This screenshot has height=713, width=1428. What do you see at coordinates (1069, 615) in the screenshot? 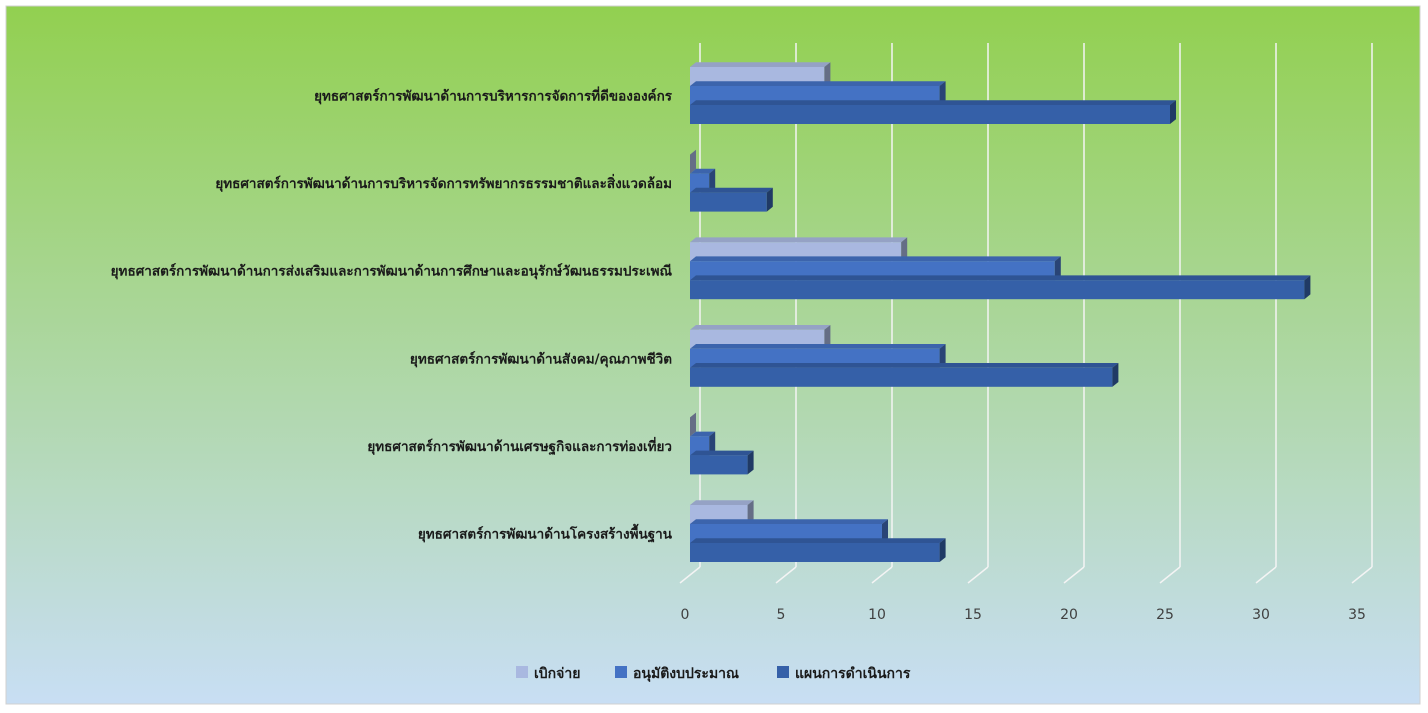
I see `x-tick-label: 20` at bounding box center [1069, 615].